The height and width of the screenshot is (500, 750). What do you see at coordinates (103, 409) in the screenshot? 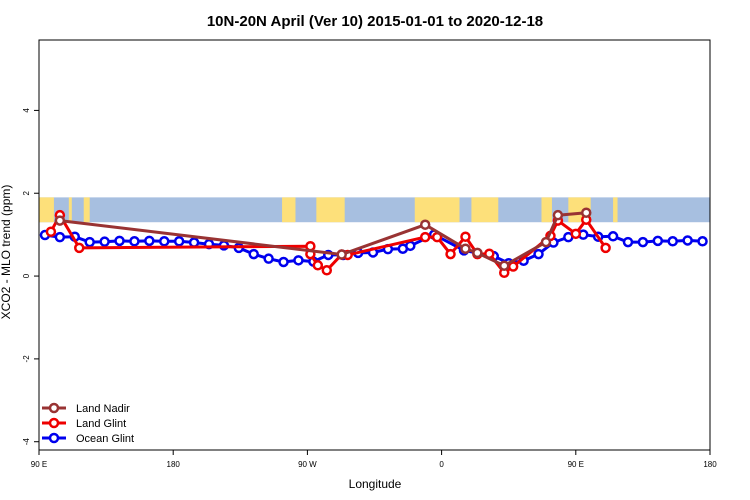
I see `legend-label: Land Nadir` at bounding box center [103, 409].